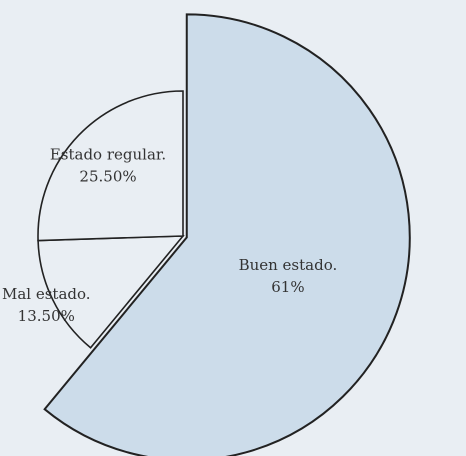 The image size is (466, 456). What do you see at coordinates (46, 294) in the screenshot?
I see `slice-name-2: Mal estado.` at bounding box center [46, 294].